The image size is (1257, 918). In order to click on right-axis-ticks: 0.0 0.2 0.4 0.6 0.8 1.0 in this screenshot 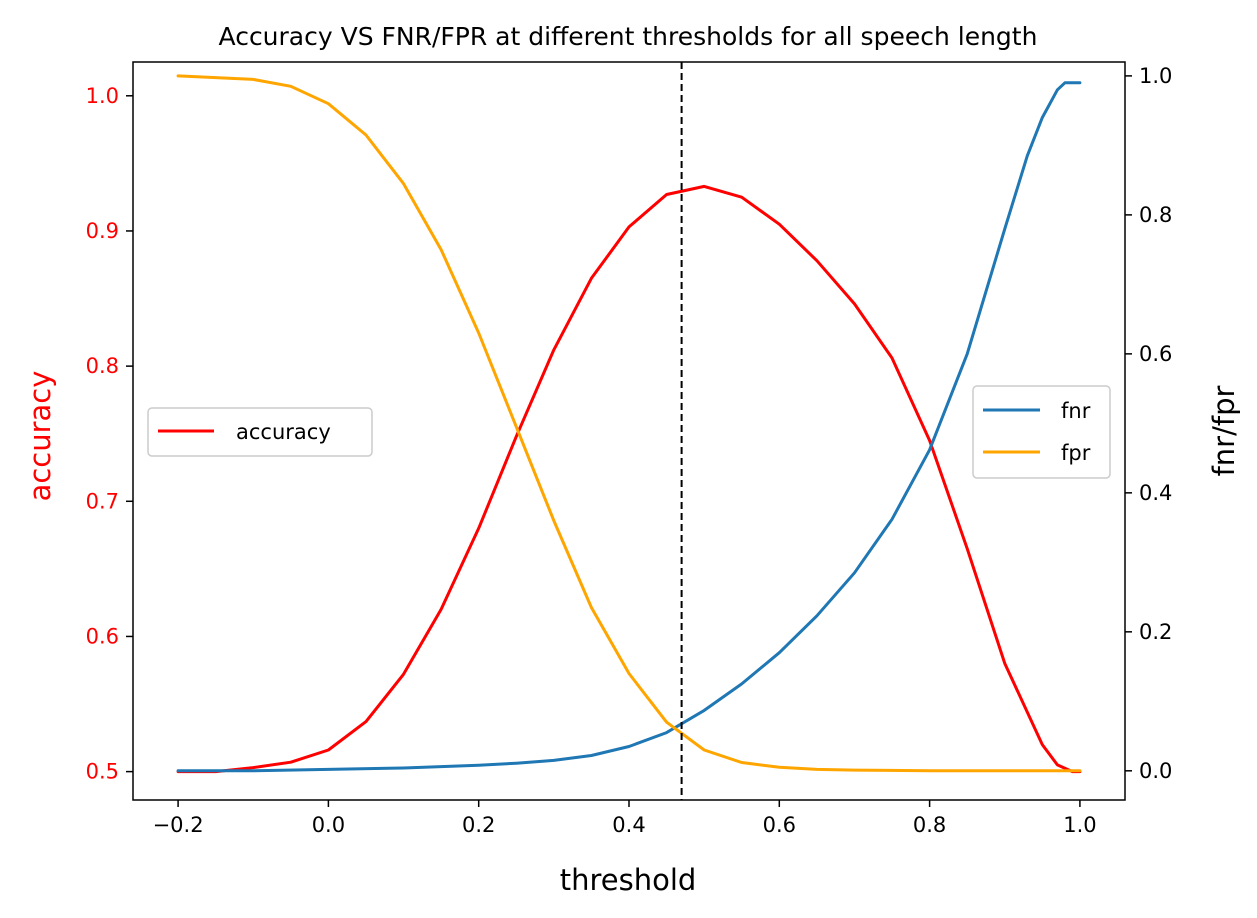, I will do `click(1148, 423)`.